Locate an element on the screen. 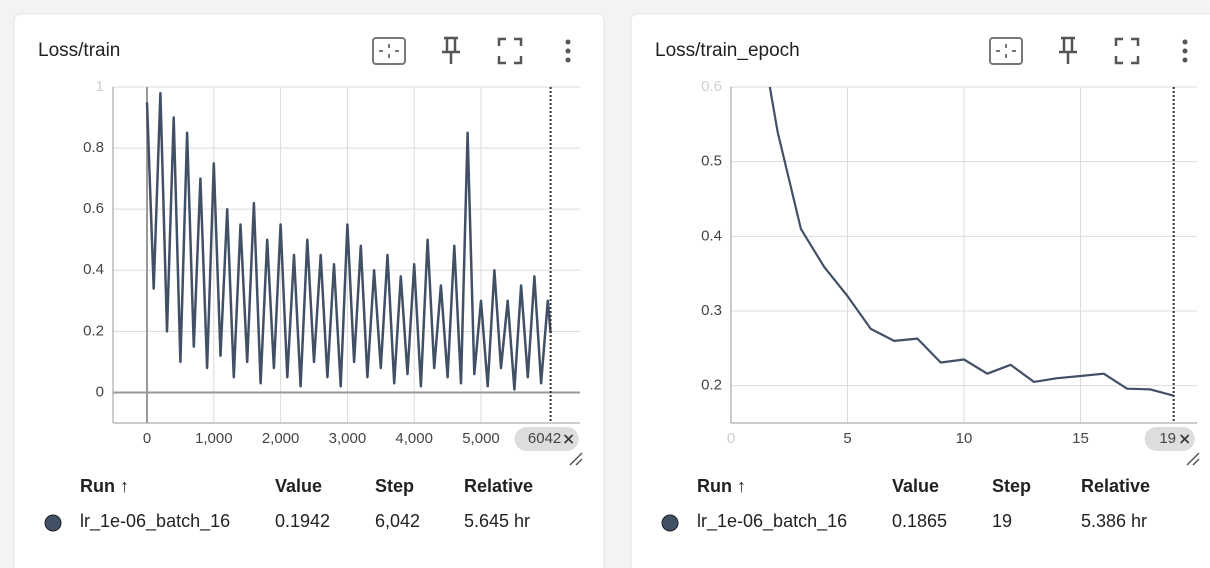  table-cell: 5.386 hr is located at coordinates (1114, 521).